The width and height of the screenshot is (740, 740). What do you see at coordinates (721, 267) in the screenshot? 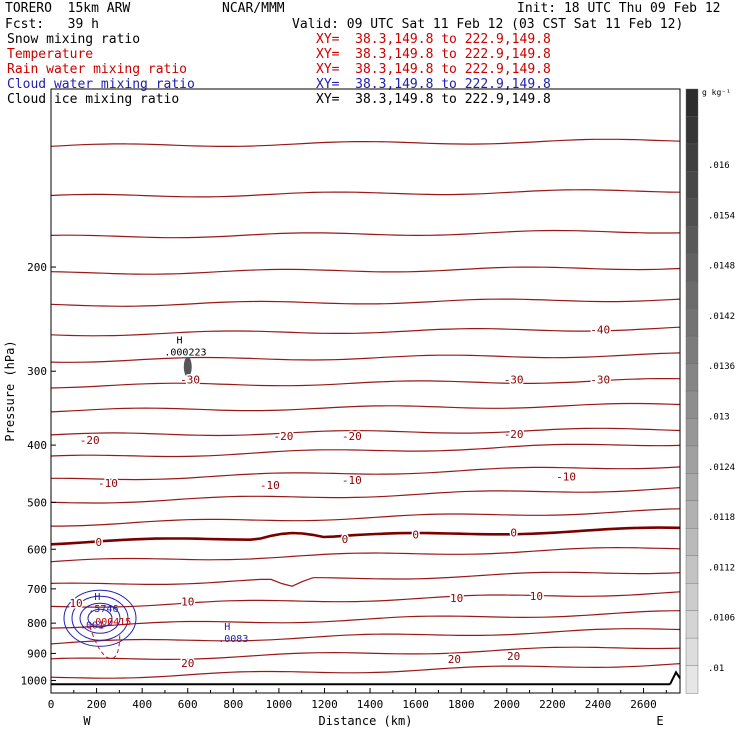
I see `colorbar-tick-label: .0148` at bounding box center [721, 267].